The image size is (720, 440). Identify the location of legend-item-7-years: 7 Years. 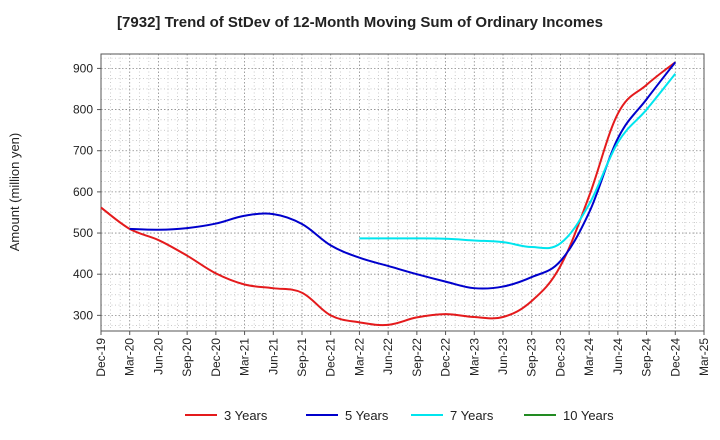
(452, 415).